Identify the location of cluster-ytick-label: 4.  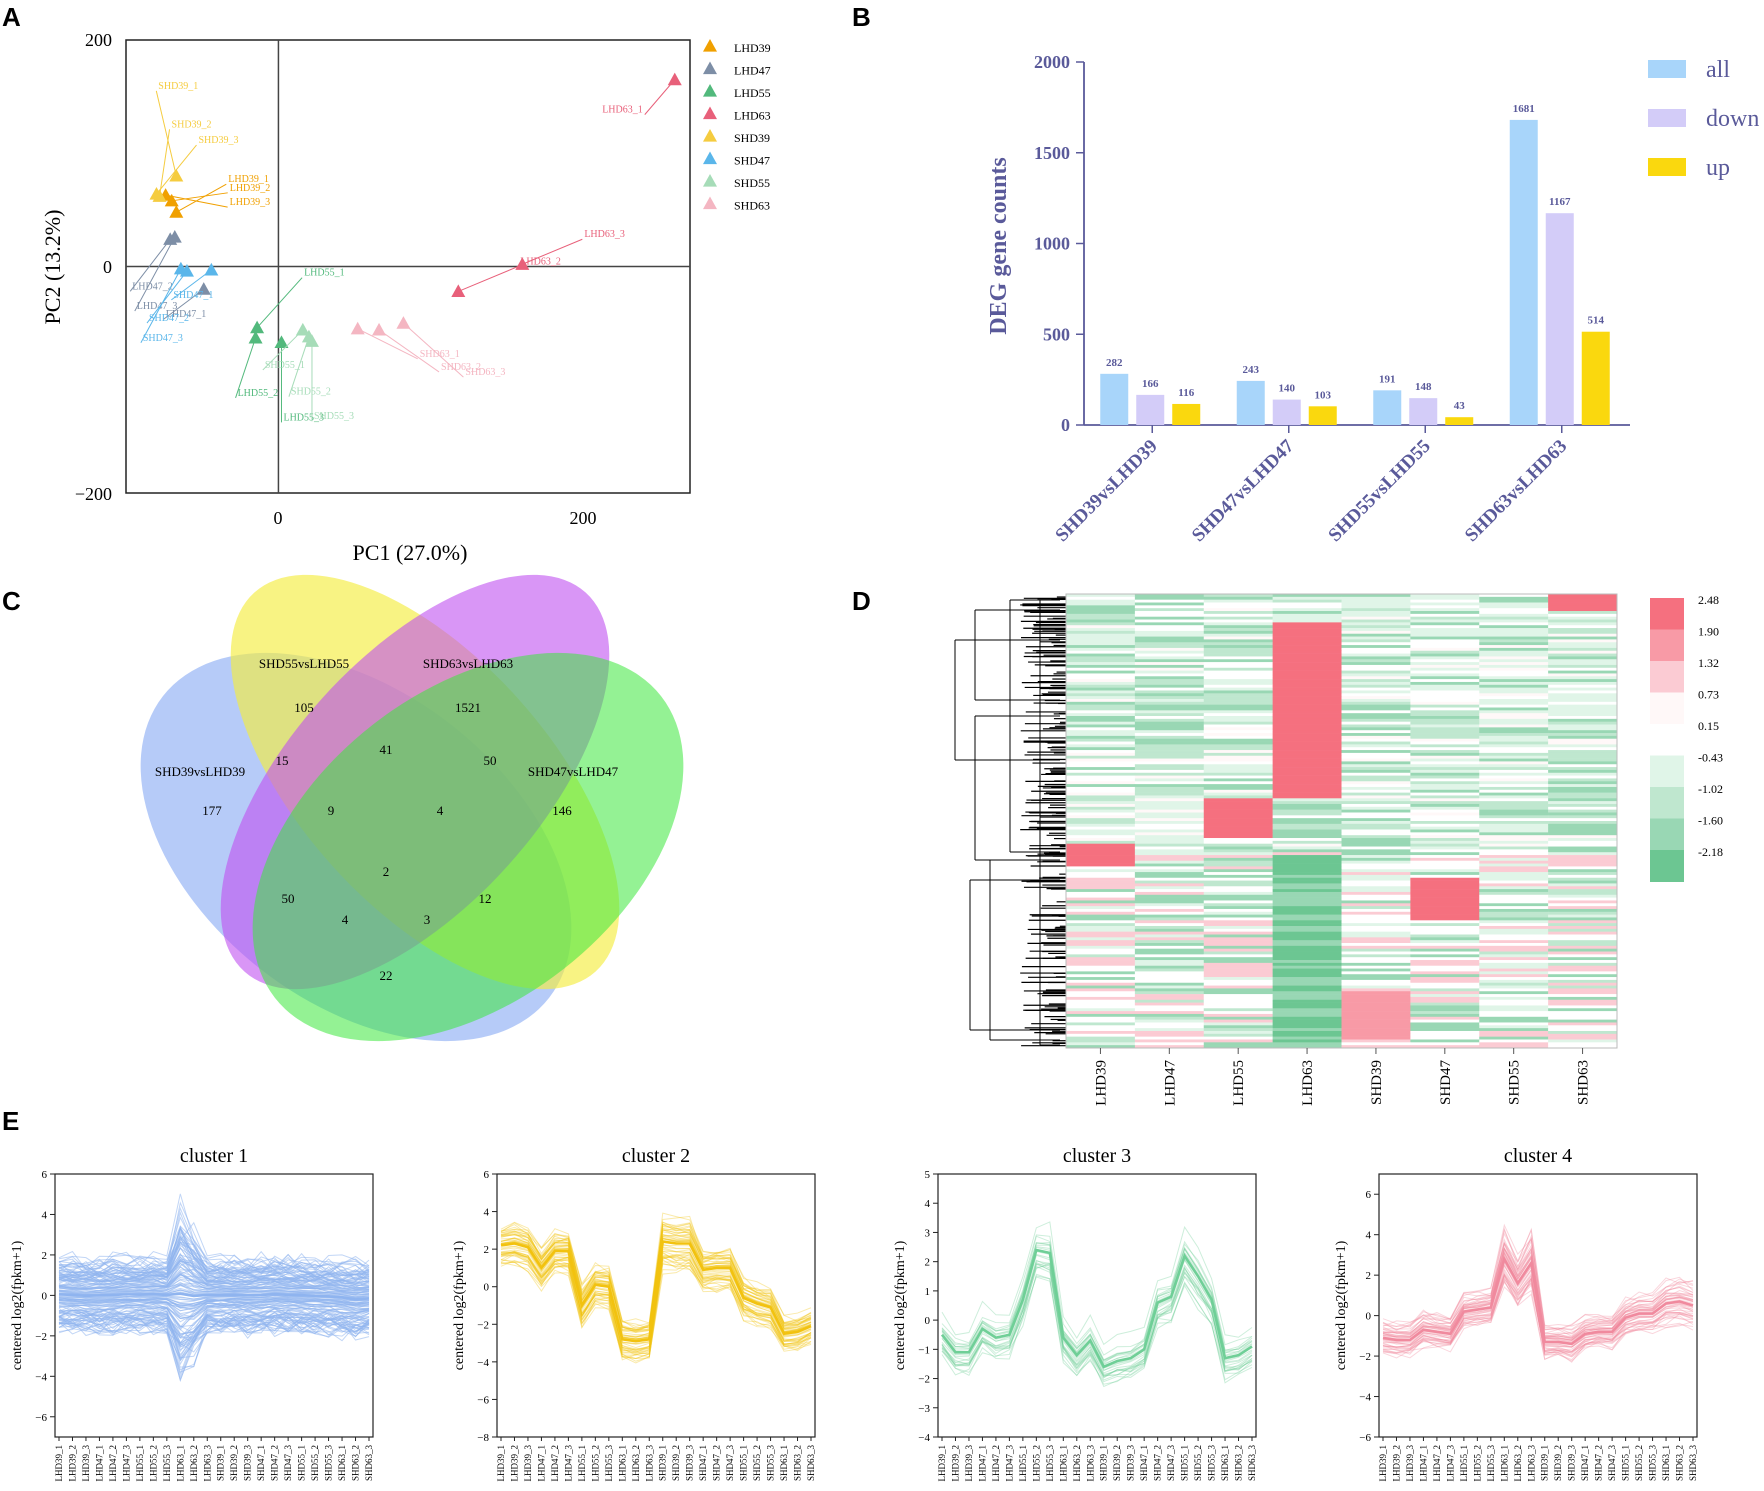
(487, 1213).